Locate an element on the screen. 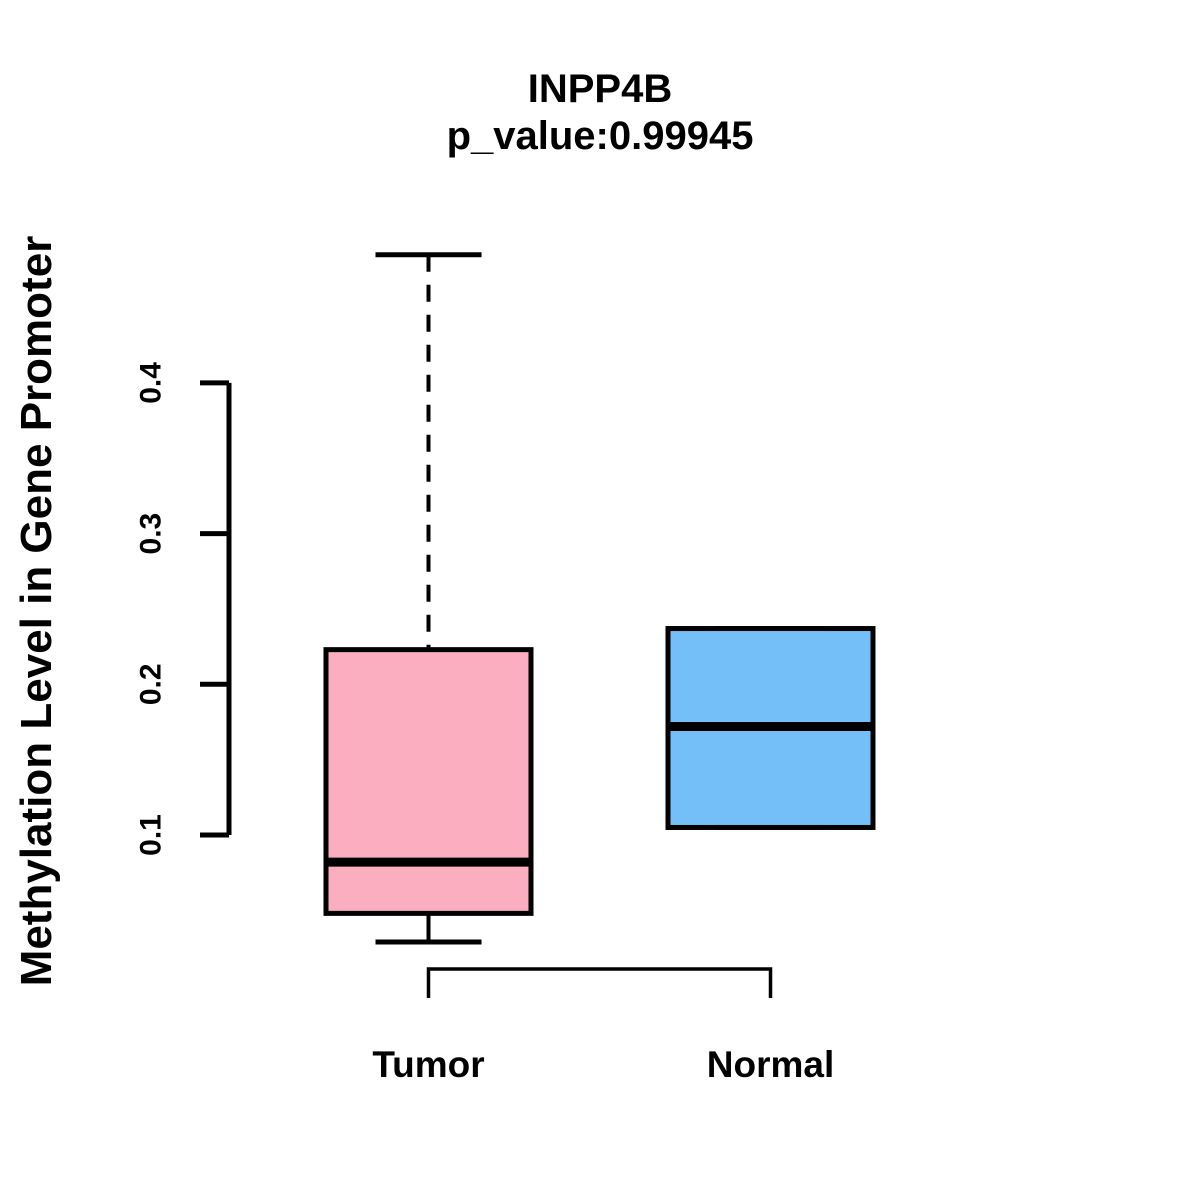 The height and width of the screenshot is (1200, 1200). x-axis-category-label-normal: Normal is located at coordinates (770, 1064).